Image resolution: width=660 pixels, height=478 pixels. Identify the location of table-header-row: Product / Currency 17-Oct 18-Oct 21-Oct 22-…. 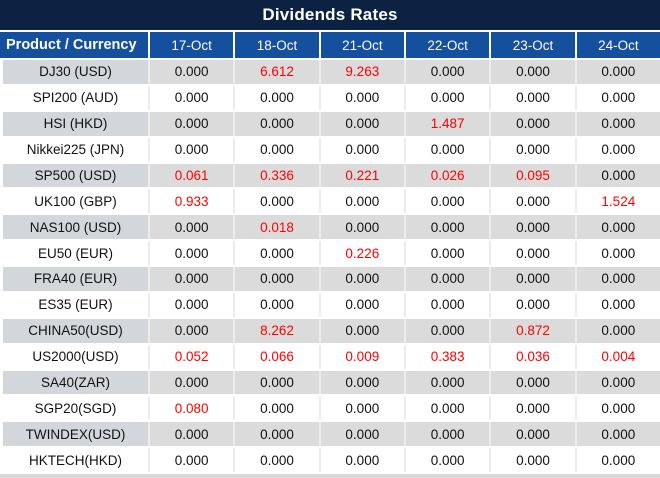
(330, 45).